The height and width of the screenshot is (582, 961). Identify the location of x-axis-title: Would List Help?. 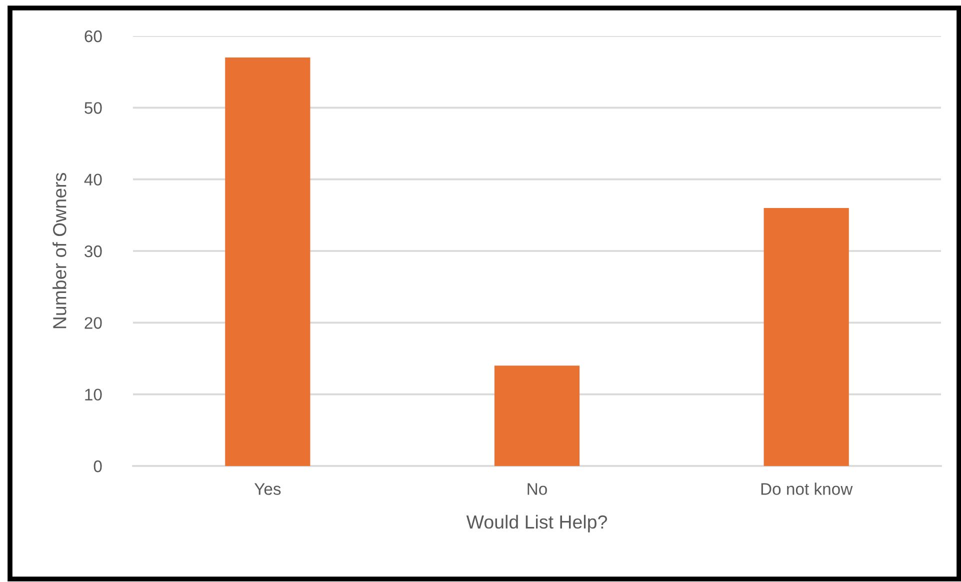
(537, 523).